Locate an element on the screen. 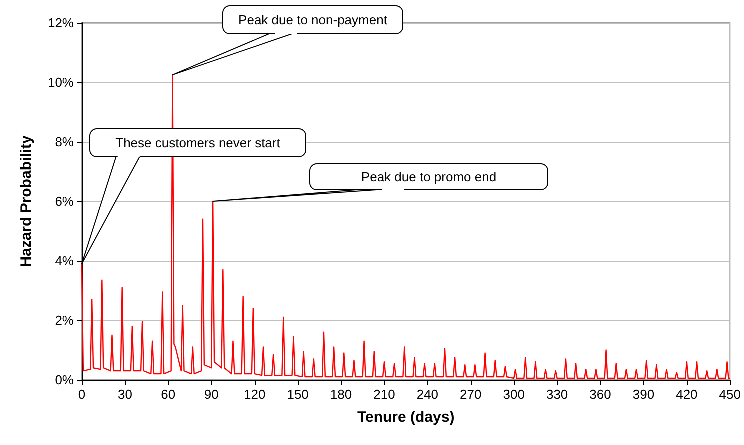 This screenshot has width=744, height=445. annotation: These customers never start is located at coordinates (198, 143).